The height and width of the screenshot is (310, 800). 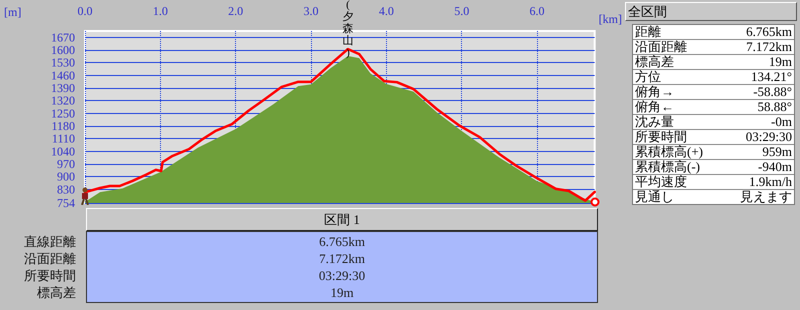 What do you see at coordinates (669, 151) in the screenshot?
I see `text: 累積標高(+)` at bounding box center [669, 151].